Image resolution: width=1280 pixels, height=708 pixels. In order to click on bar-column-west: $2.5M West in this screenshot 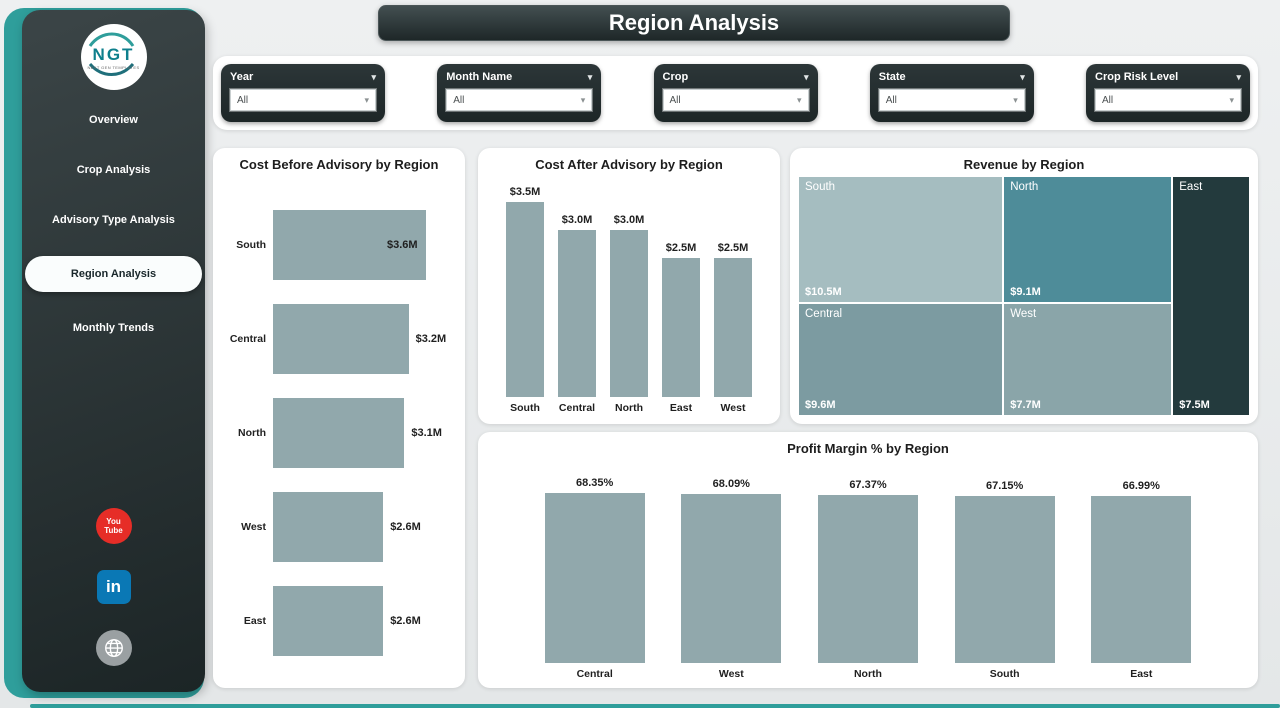, I will do `click(733, 329)`.